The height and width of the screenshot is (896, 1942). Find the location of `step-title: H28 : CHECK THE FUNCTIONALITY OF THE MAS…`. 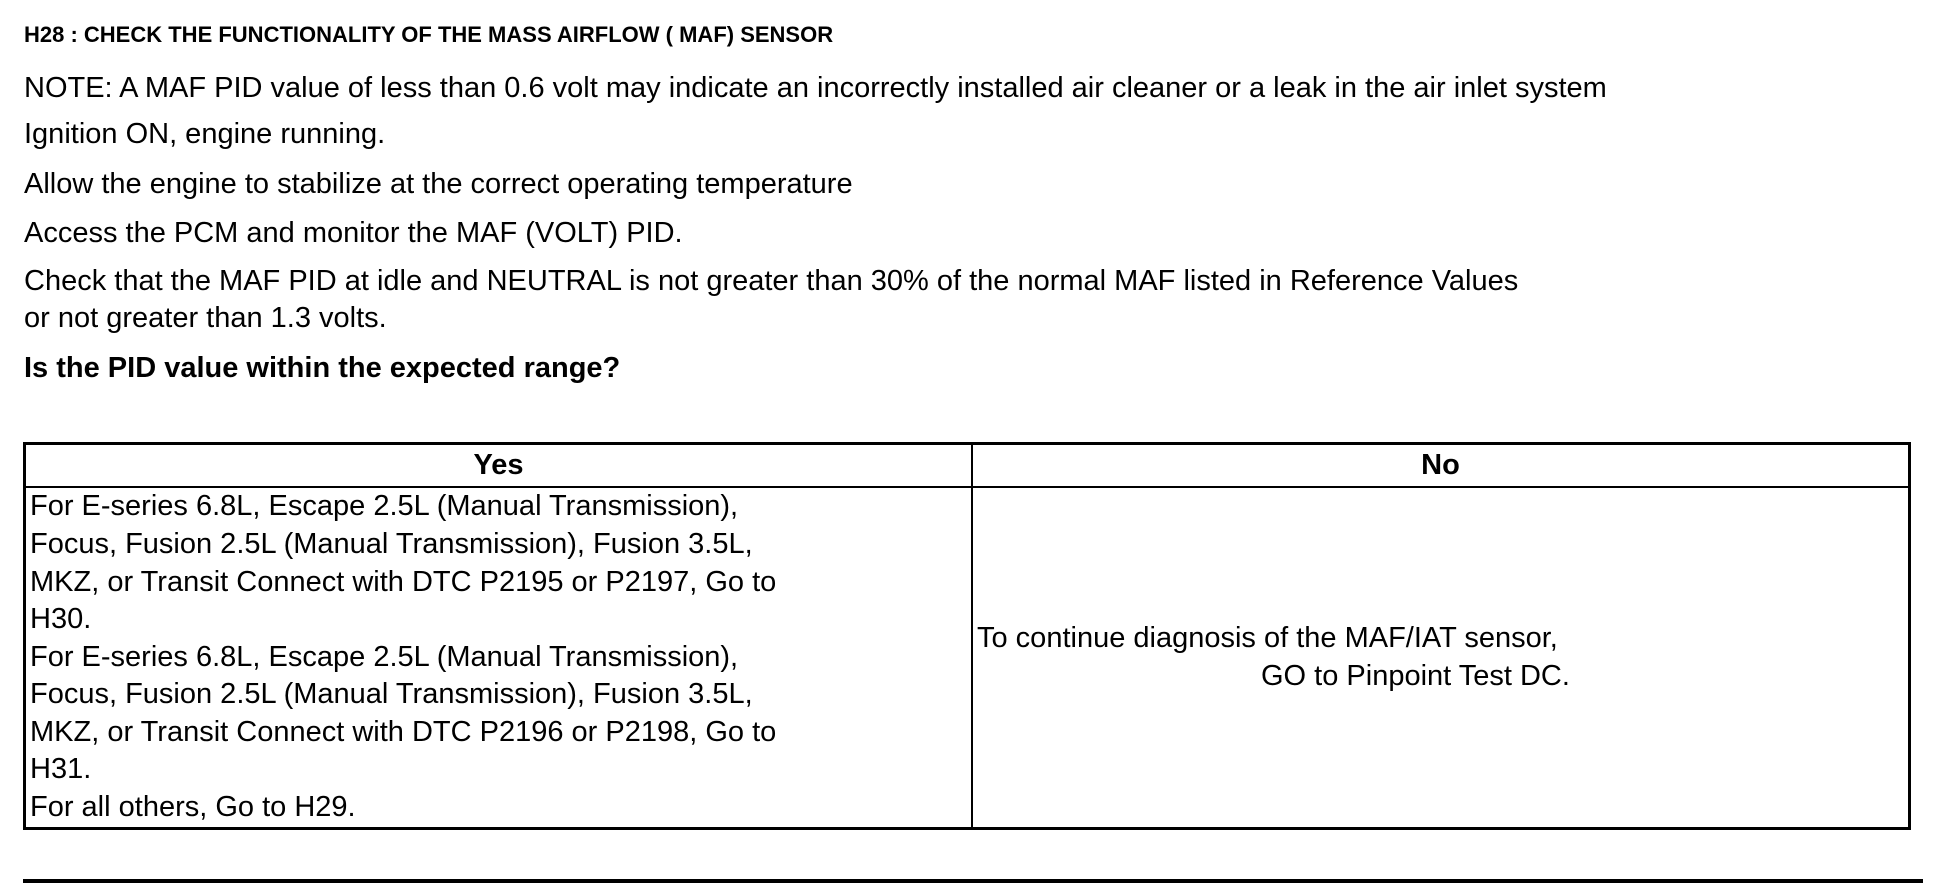

step-title: H28 : CHECK THE FUNCTIONALITY OF THE MAS… is located at coordinates (429, 34).